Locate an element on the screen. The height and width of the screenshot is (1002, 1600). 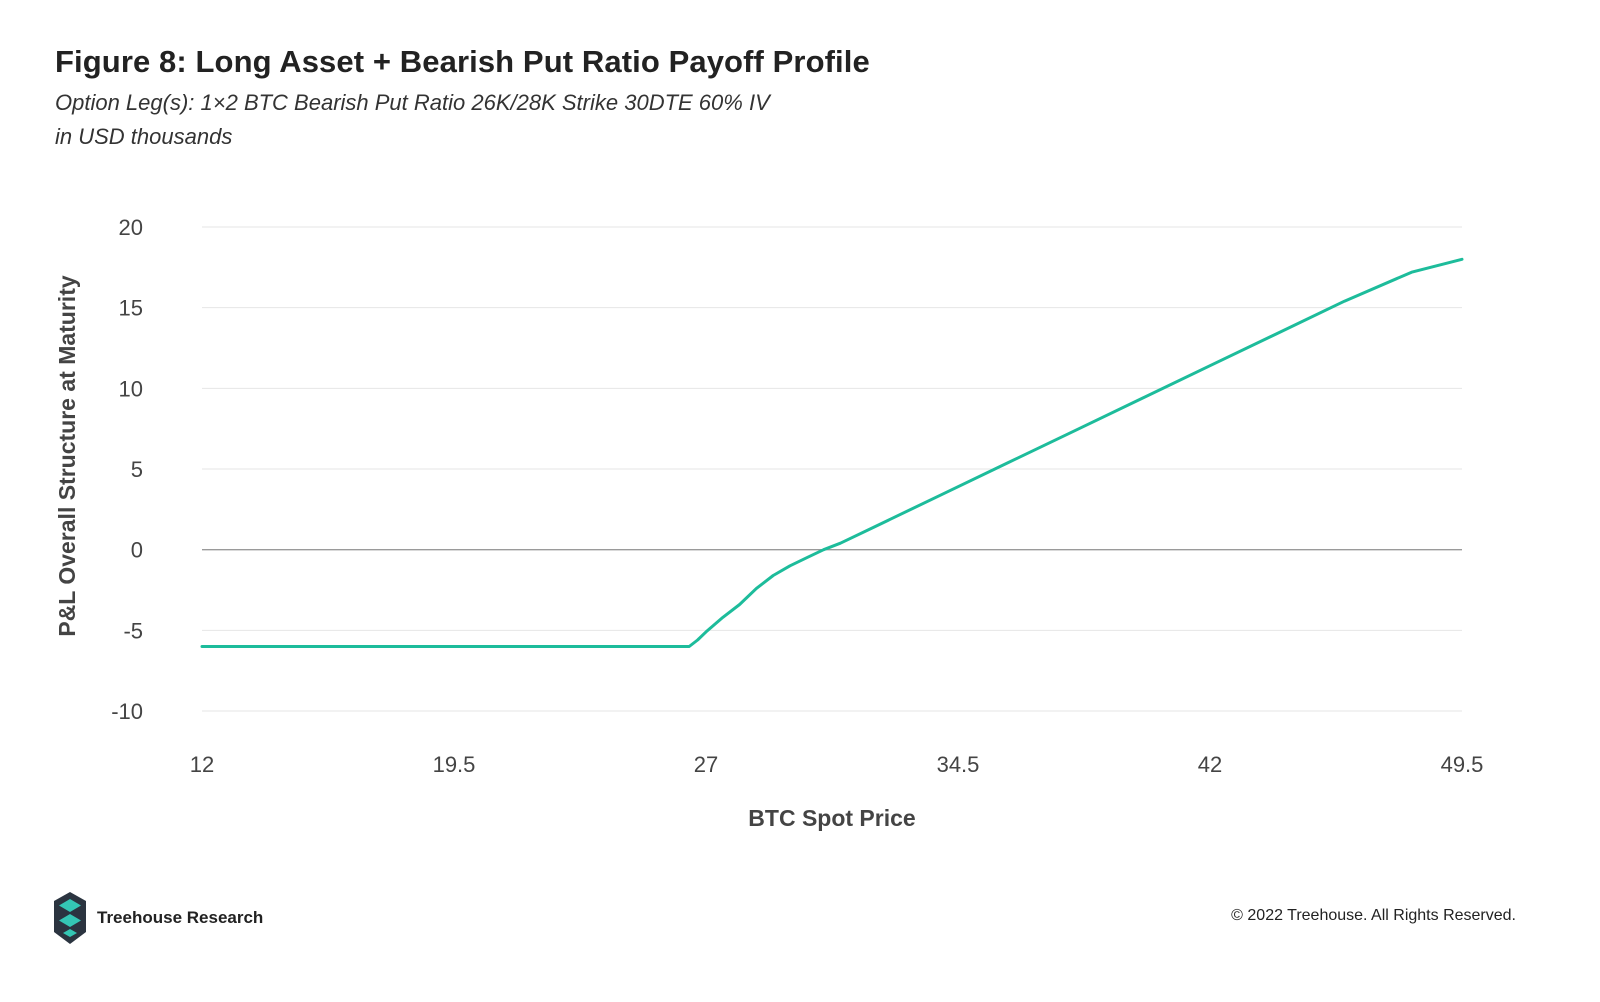
y-tick-label: 10 is located at coordinates (131, 388).